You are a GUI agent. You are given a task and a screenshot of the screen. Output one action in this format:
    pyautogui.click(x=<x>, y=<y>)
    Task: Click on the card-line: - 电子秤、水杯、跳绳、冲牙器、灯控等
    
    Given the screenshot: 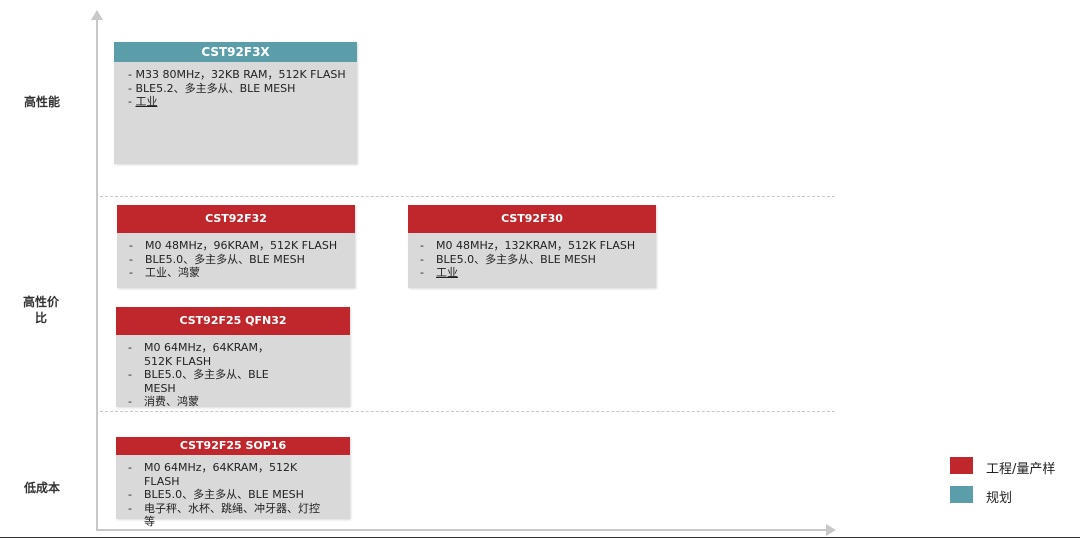 What is the action you would take?
    pyautogui.click(x=224, y=515)
    